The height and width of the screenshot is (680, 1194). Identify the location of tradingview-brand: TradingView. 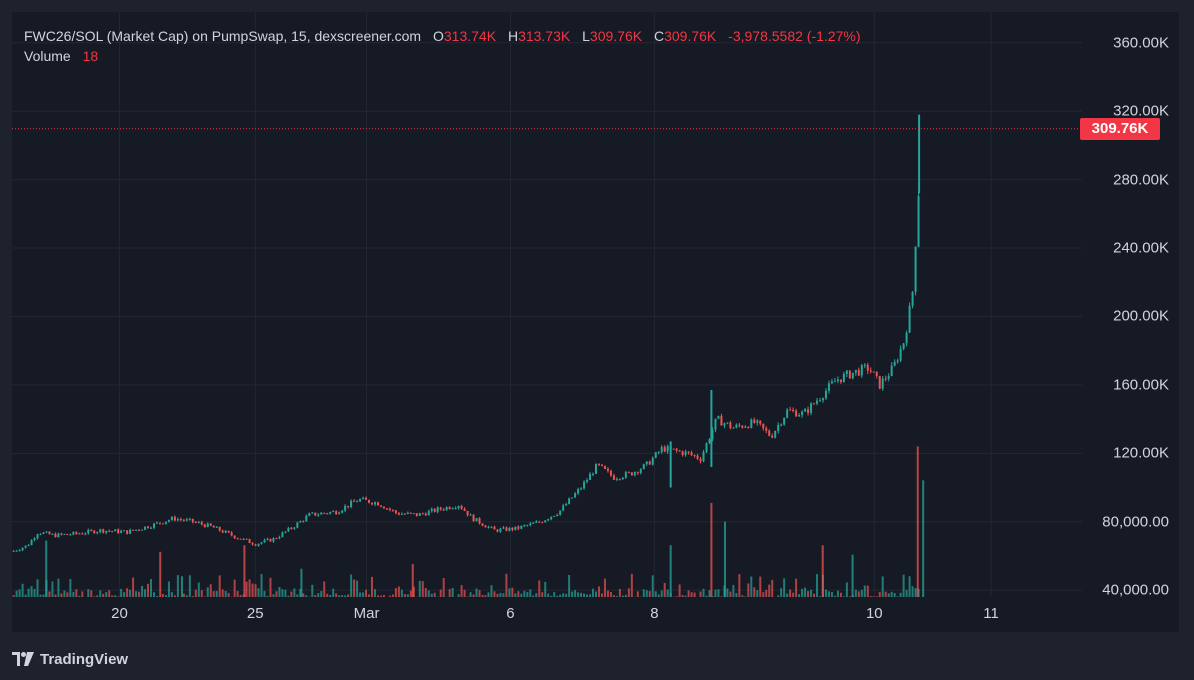
(70, 659).